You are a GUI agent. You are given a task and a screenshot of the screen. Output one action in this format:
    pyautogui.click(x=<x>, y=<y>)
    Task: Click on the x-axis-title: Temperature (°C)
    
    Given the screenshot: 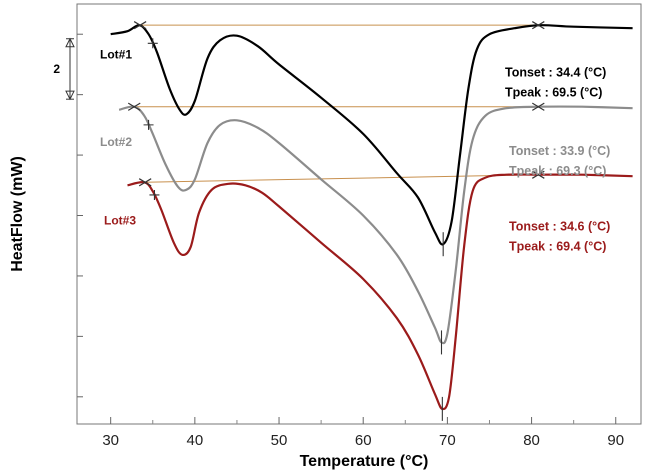 What is the action you would take?
    pyautogui.click(x=364, y=461)
    